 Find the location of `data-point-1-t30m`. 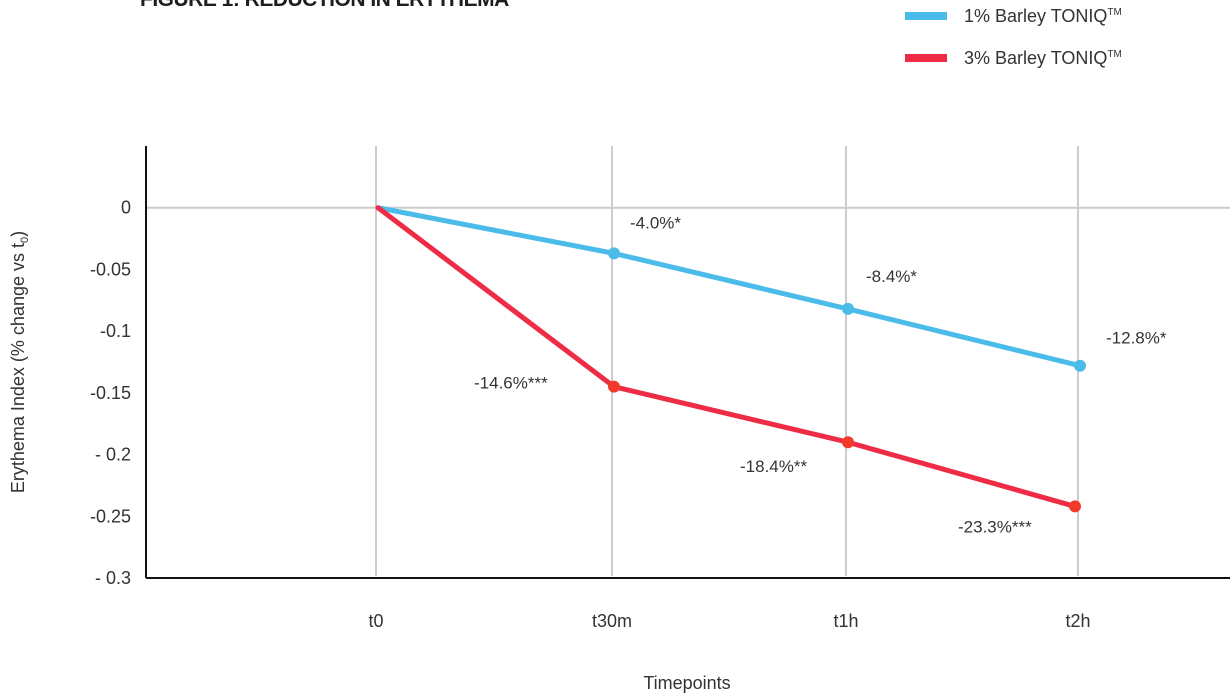

data-point-1-t30m is located at coordinates (614, 253).